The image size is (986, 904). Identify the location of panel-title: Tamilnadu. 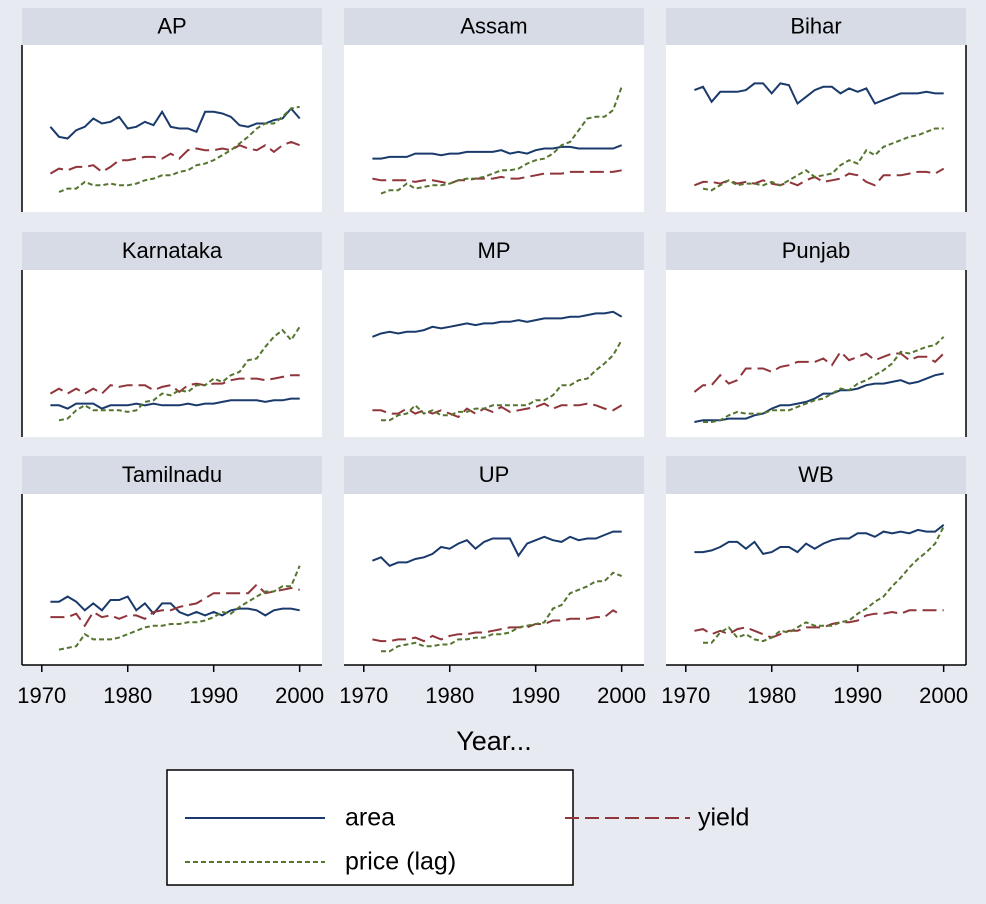
(172, 474).